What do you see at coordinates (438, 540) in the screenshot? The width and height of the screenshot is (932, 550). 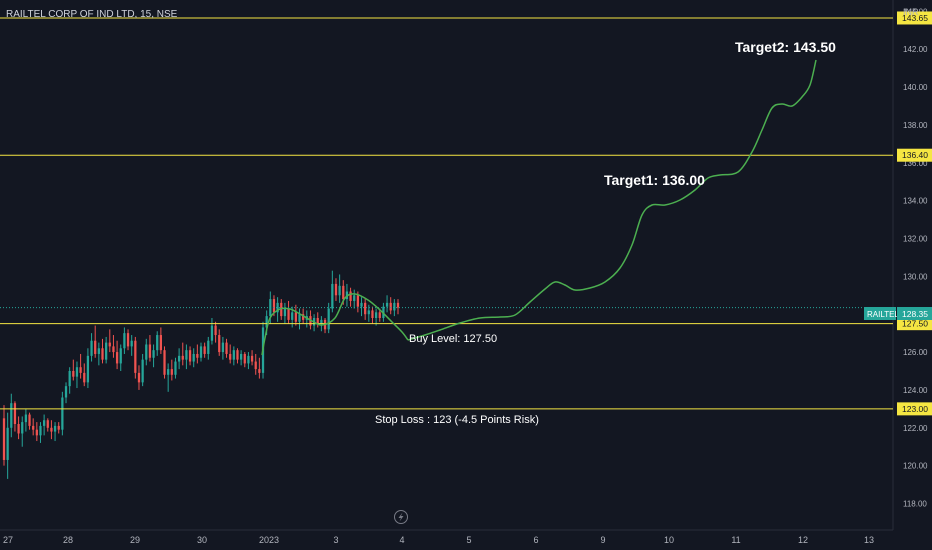 I see `time-axis: 27 28 29 30 2023 3 4 5 6 9 10 11 12 13` at bounding box center [438, 540].